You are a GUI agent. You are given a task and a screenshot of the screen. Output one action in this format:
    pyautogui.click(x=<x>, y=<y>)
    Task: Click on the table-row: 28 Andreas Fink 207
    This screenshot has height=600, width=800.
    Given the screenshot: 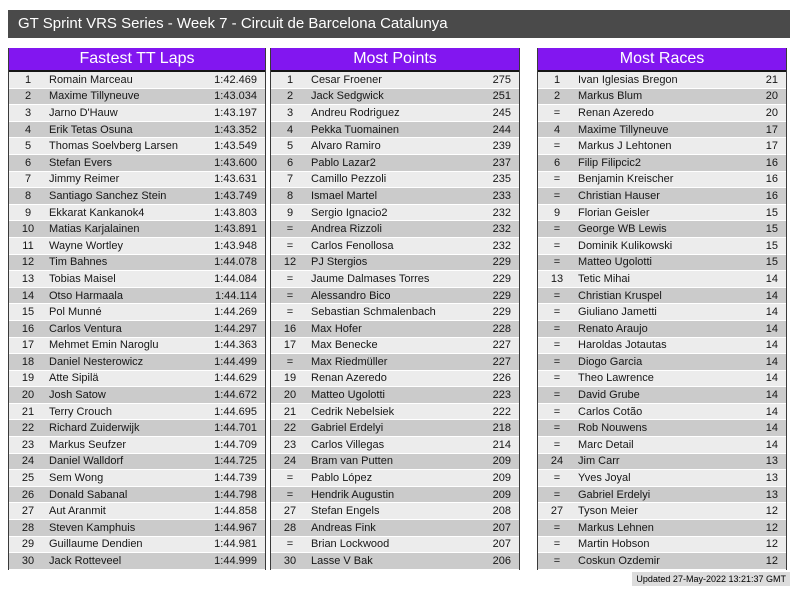 What is the action you would take?
    pyautogui.click(x=395, y=528)
    